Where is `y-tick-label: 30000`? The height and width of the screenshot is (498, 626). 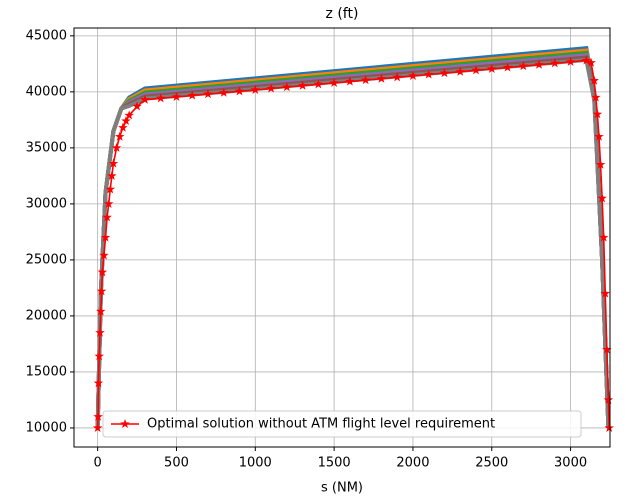 y-tick-label: 30000 is located at coordinates (46, 203).